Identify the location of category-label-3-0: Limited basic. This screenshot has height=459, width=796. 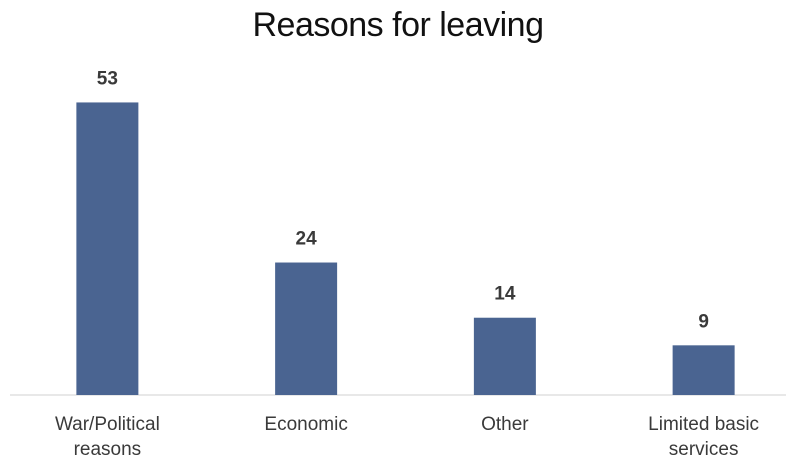
(703, 424).